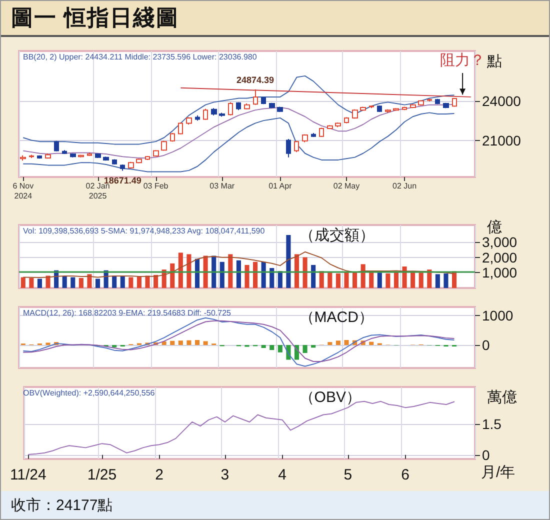 The width and height of the screenshot is (550, 520). Describe the element at coordinates (222, 186) in the screenshot. I see `x-tick-label: 03 Mar` at that location.